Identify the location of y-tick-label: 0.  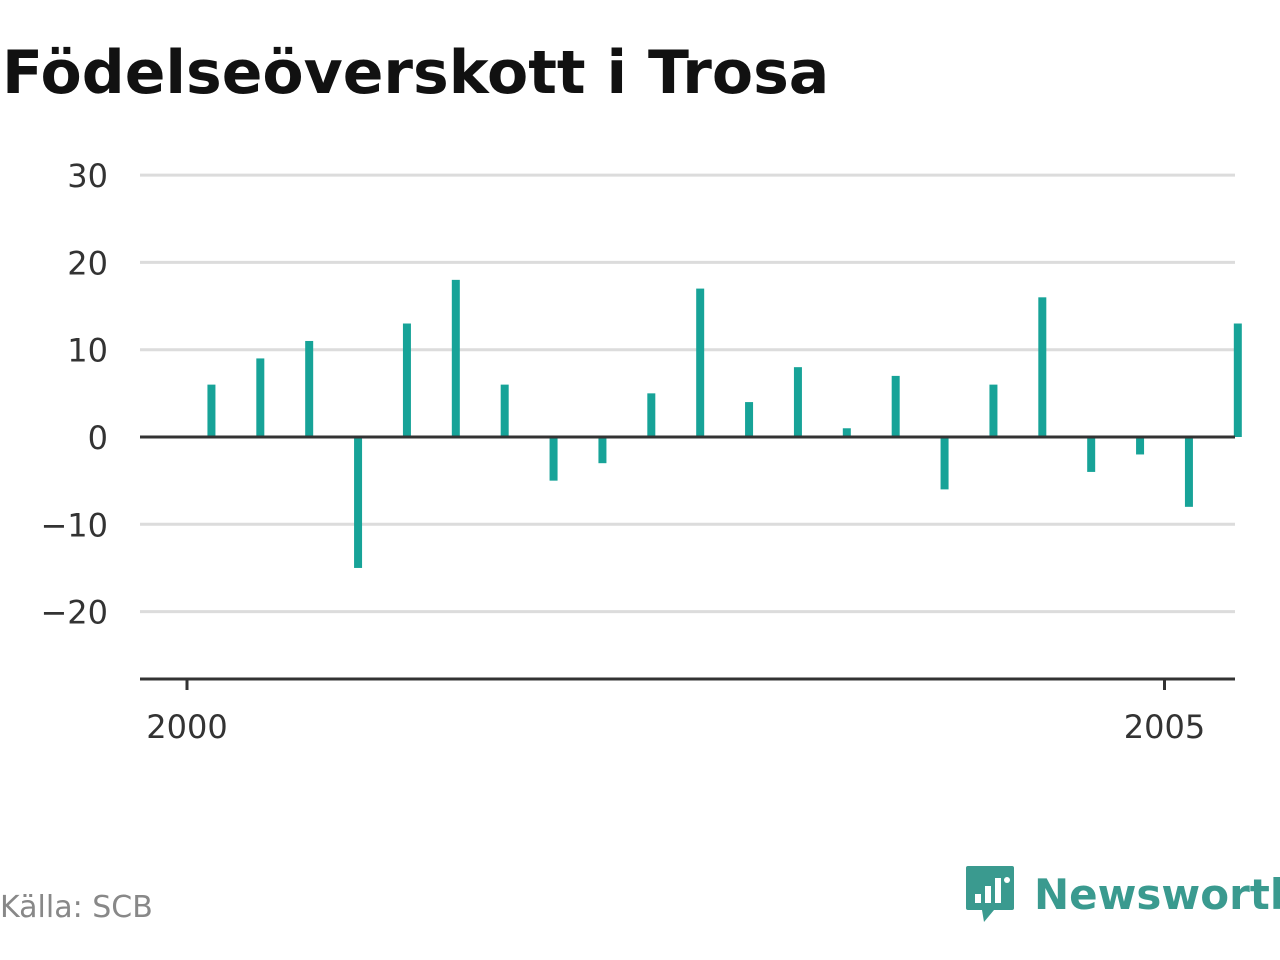
(98, 438).